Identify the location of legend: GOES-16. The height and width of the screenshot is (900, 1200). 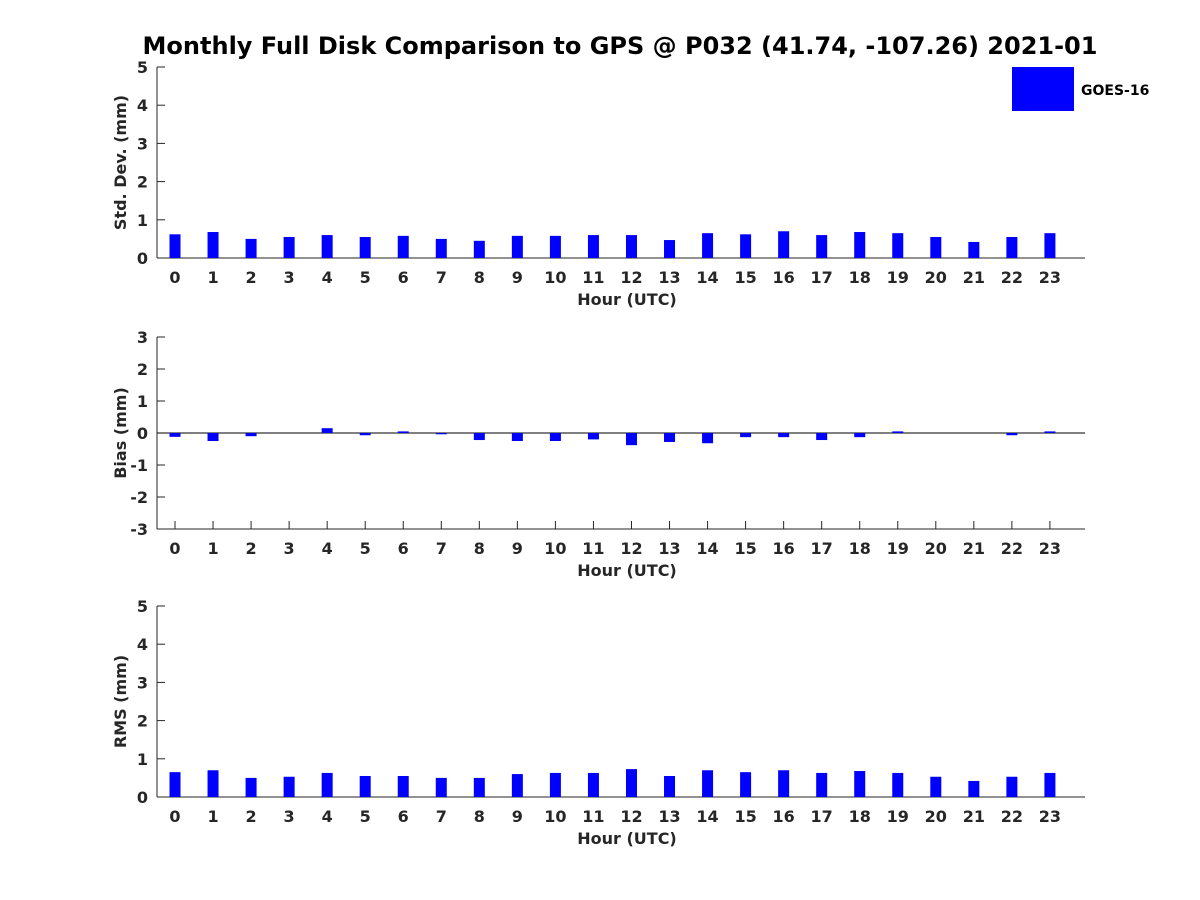
(1080, 89).